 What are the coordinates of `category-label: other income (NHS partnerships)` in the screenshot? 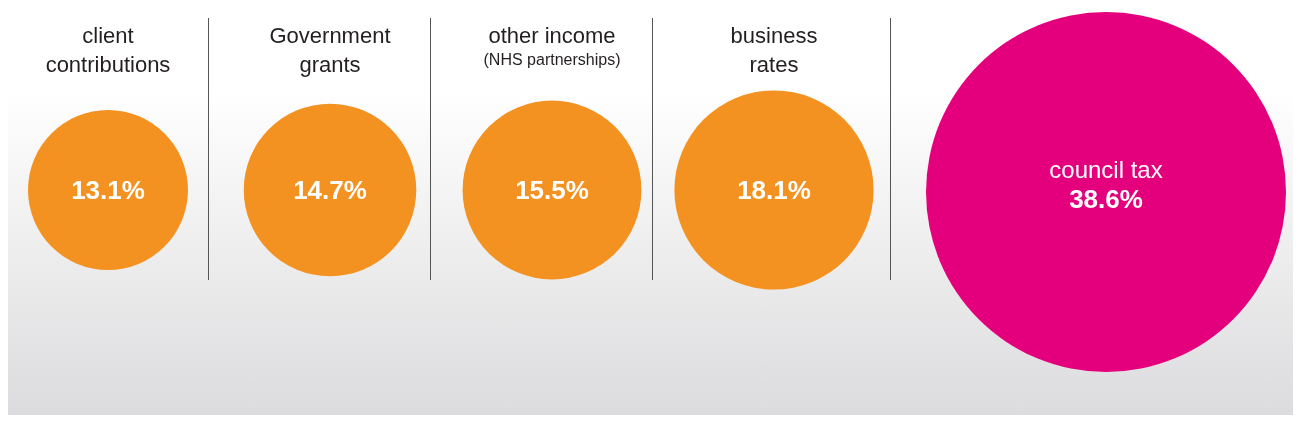 It's located at (552, 45).